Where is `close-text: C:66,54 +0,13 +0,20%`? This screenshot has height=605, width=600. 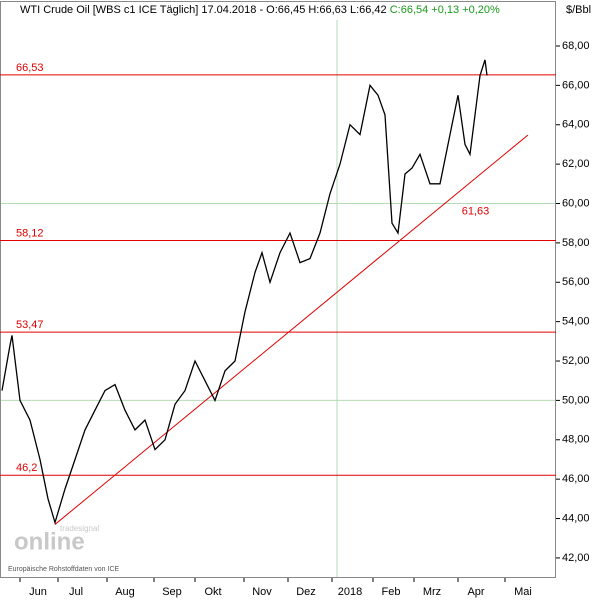
close-text: C:66,54 +0,13 +0,20% is located at coordinates (445, 10).